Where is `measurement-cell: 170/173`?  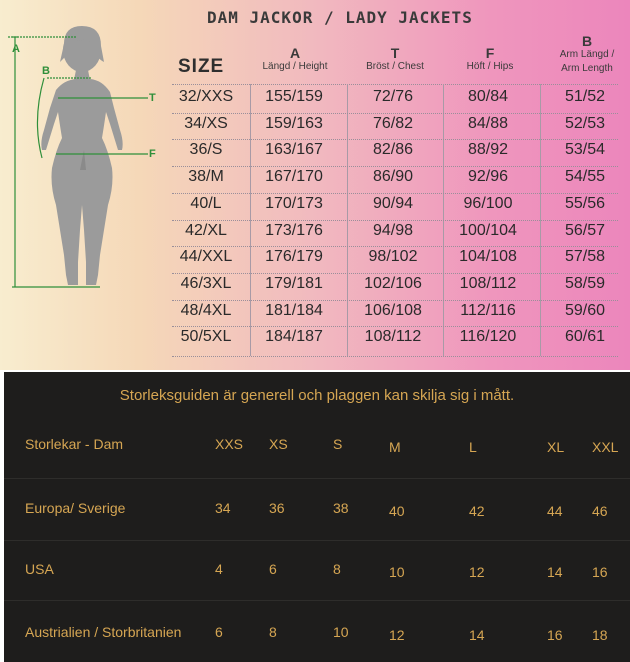 measurement-cell: 170/173 is located at coordinates (294, 203).